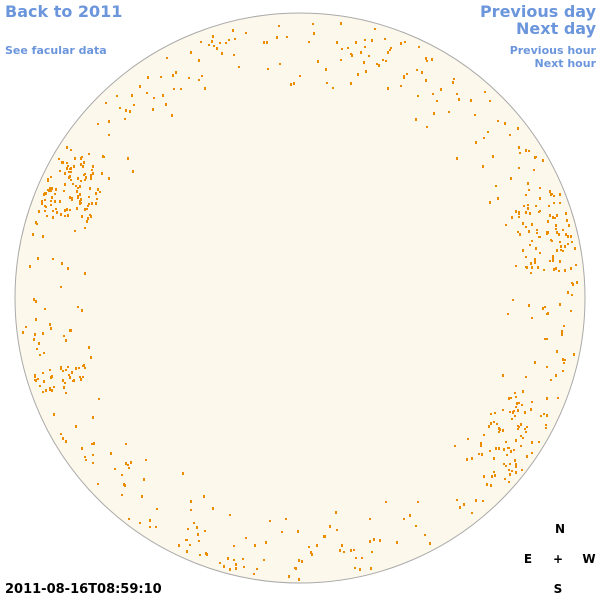 This screenshot has width=600, height=600. Describe the element at coordinates (537, 11) in the screenshot. I see `prev-day-link: Previous day` at that location.